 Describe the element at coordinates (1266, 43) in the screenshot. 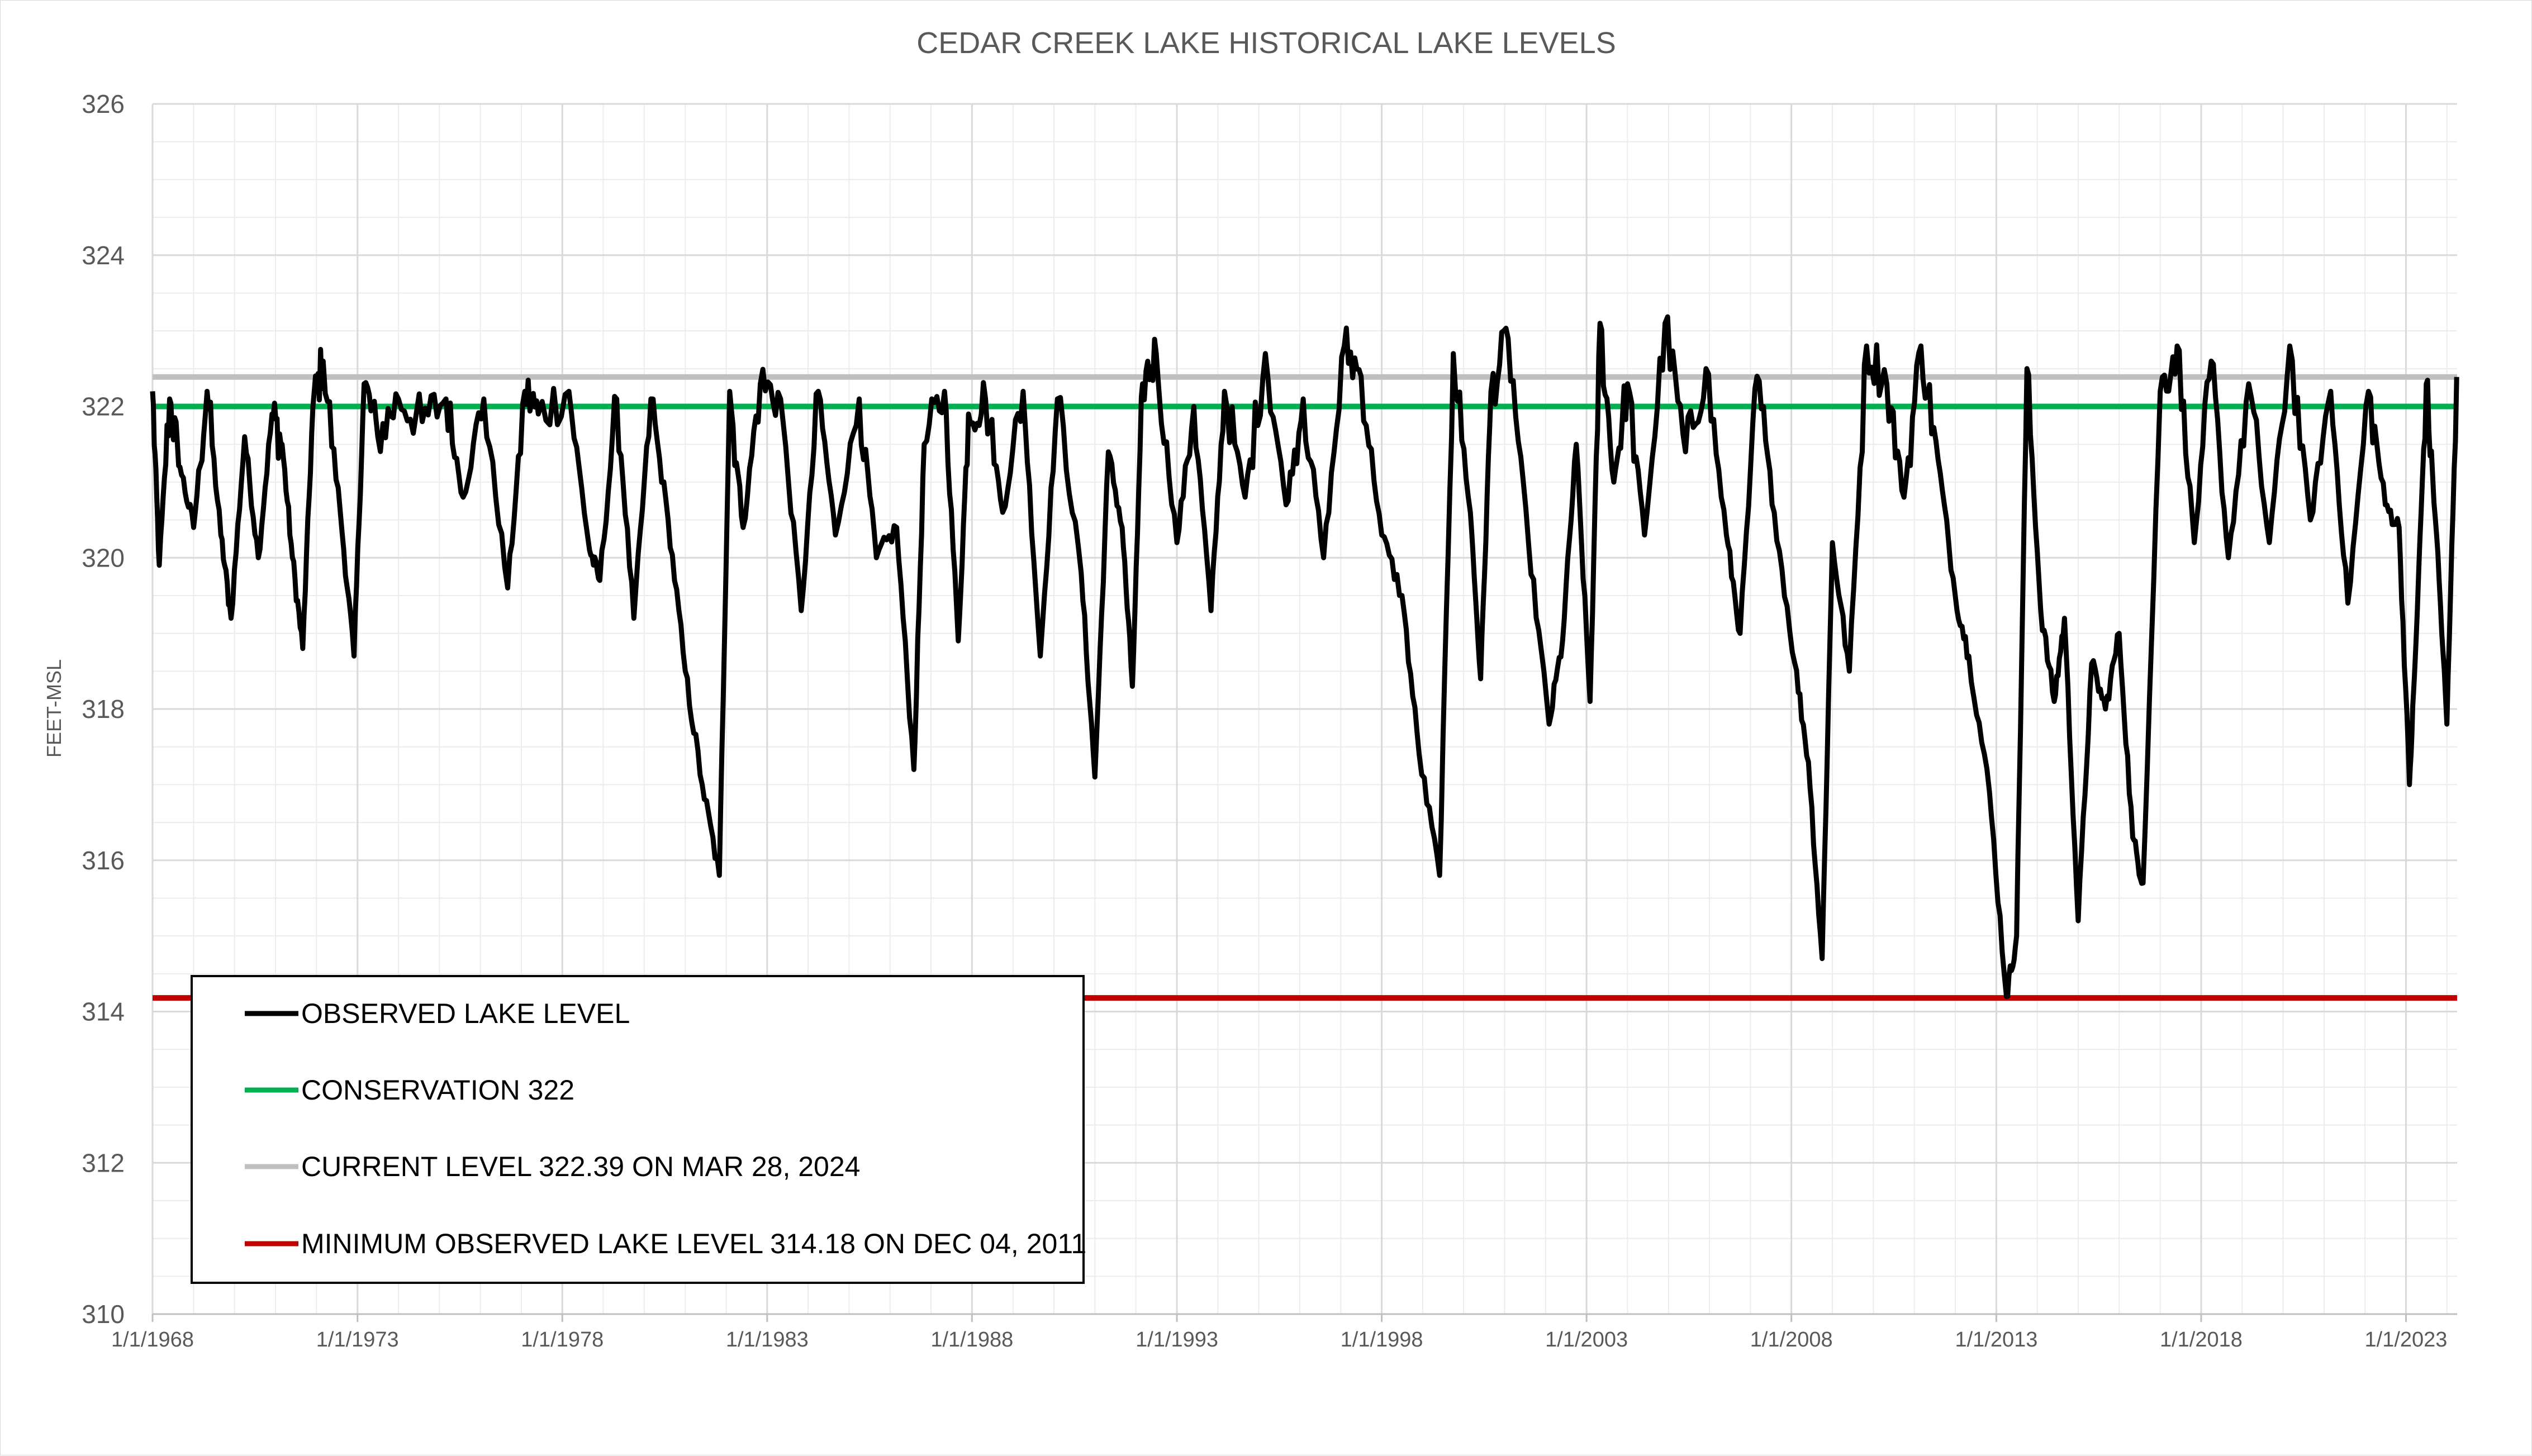

I see `chart-title: CEDAR CREEK LAKE HISTORICAL LAKE LEVELS` at that location.